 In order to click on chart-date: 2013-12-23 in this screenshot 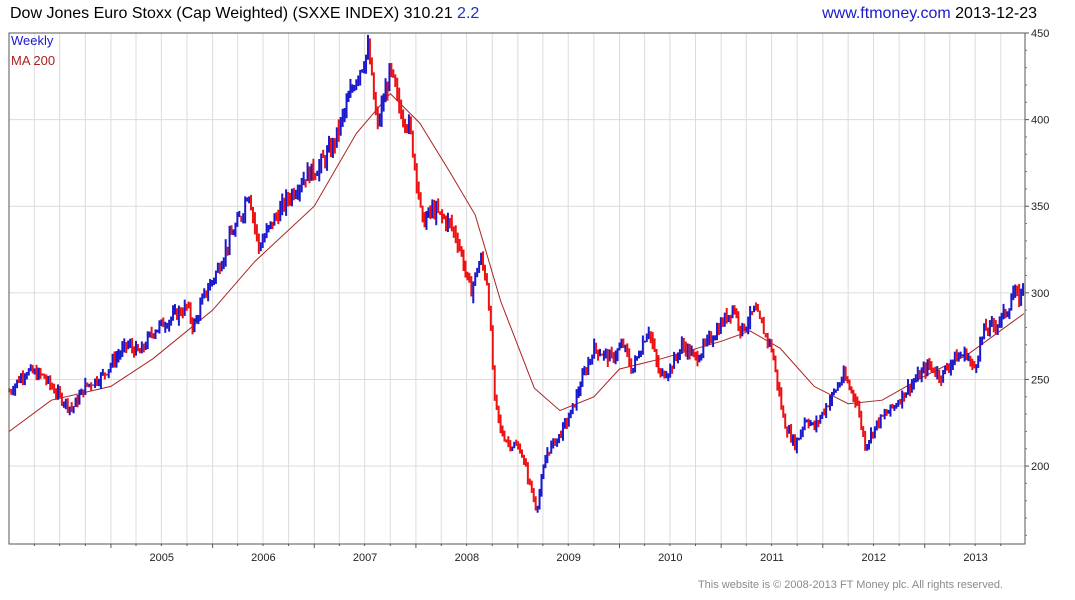, I will do `click(996, 13)`.